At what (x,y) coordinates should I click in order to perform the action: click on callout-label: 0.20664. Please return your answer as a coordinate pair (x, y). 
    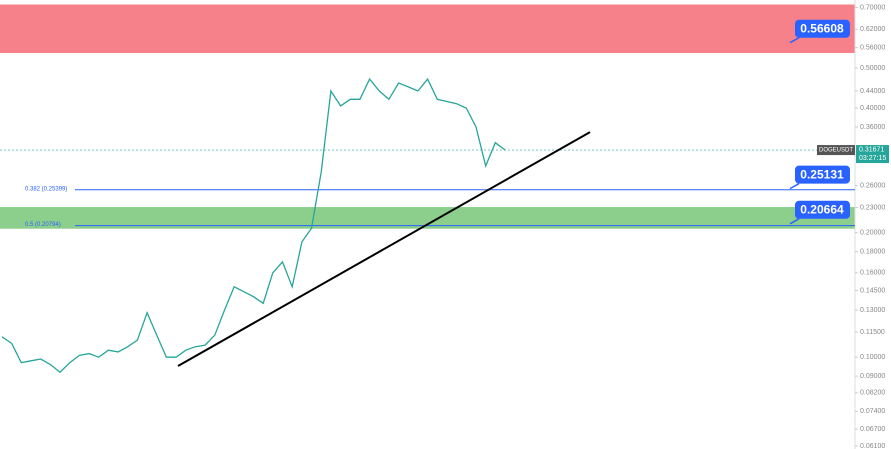
    Looking at the image, I should click on (822, 209).